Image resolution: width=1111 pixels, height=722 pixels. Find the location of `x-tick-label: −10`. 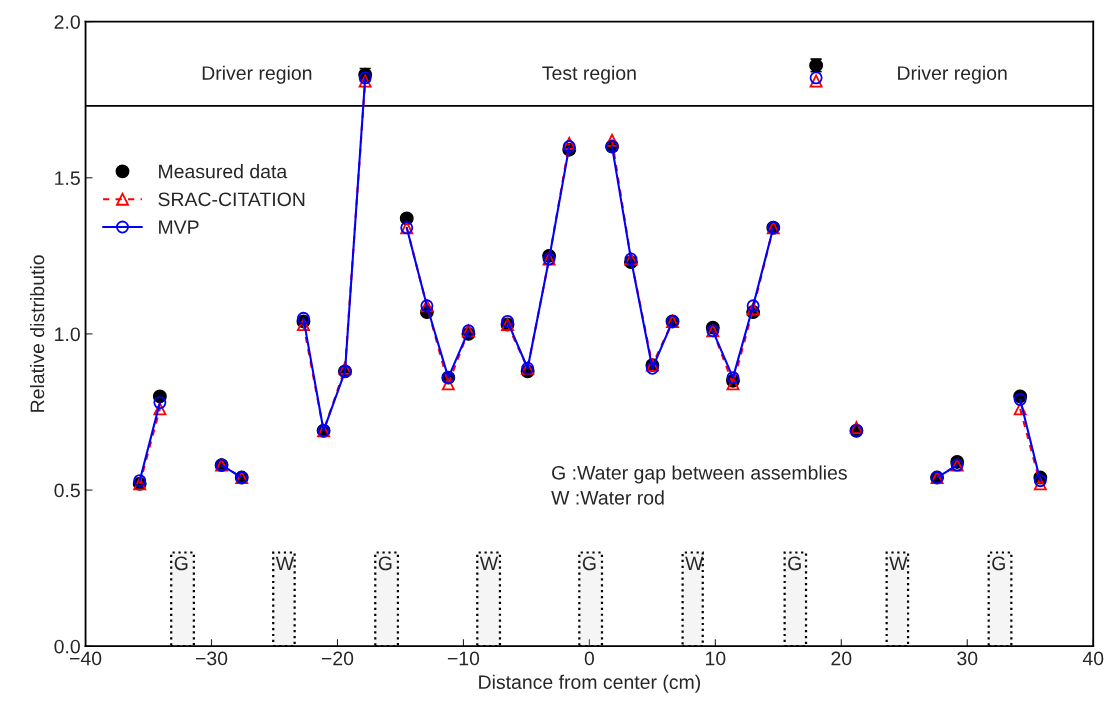

x-tick-label: −10 is located at coordinates (463, 658).